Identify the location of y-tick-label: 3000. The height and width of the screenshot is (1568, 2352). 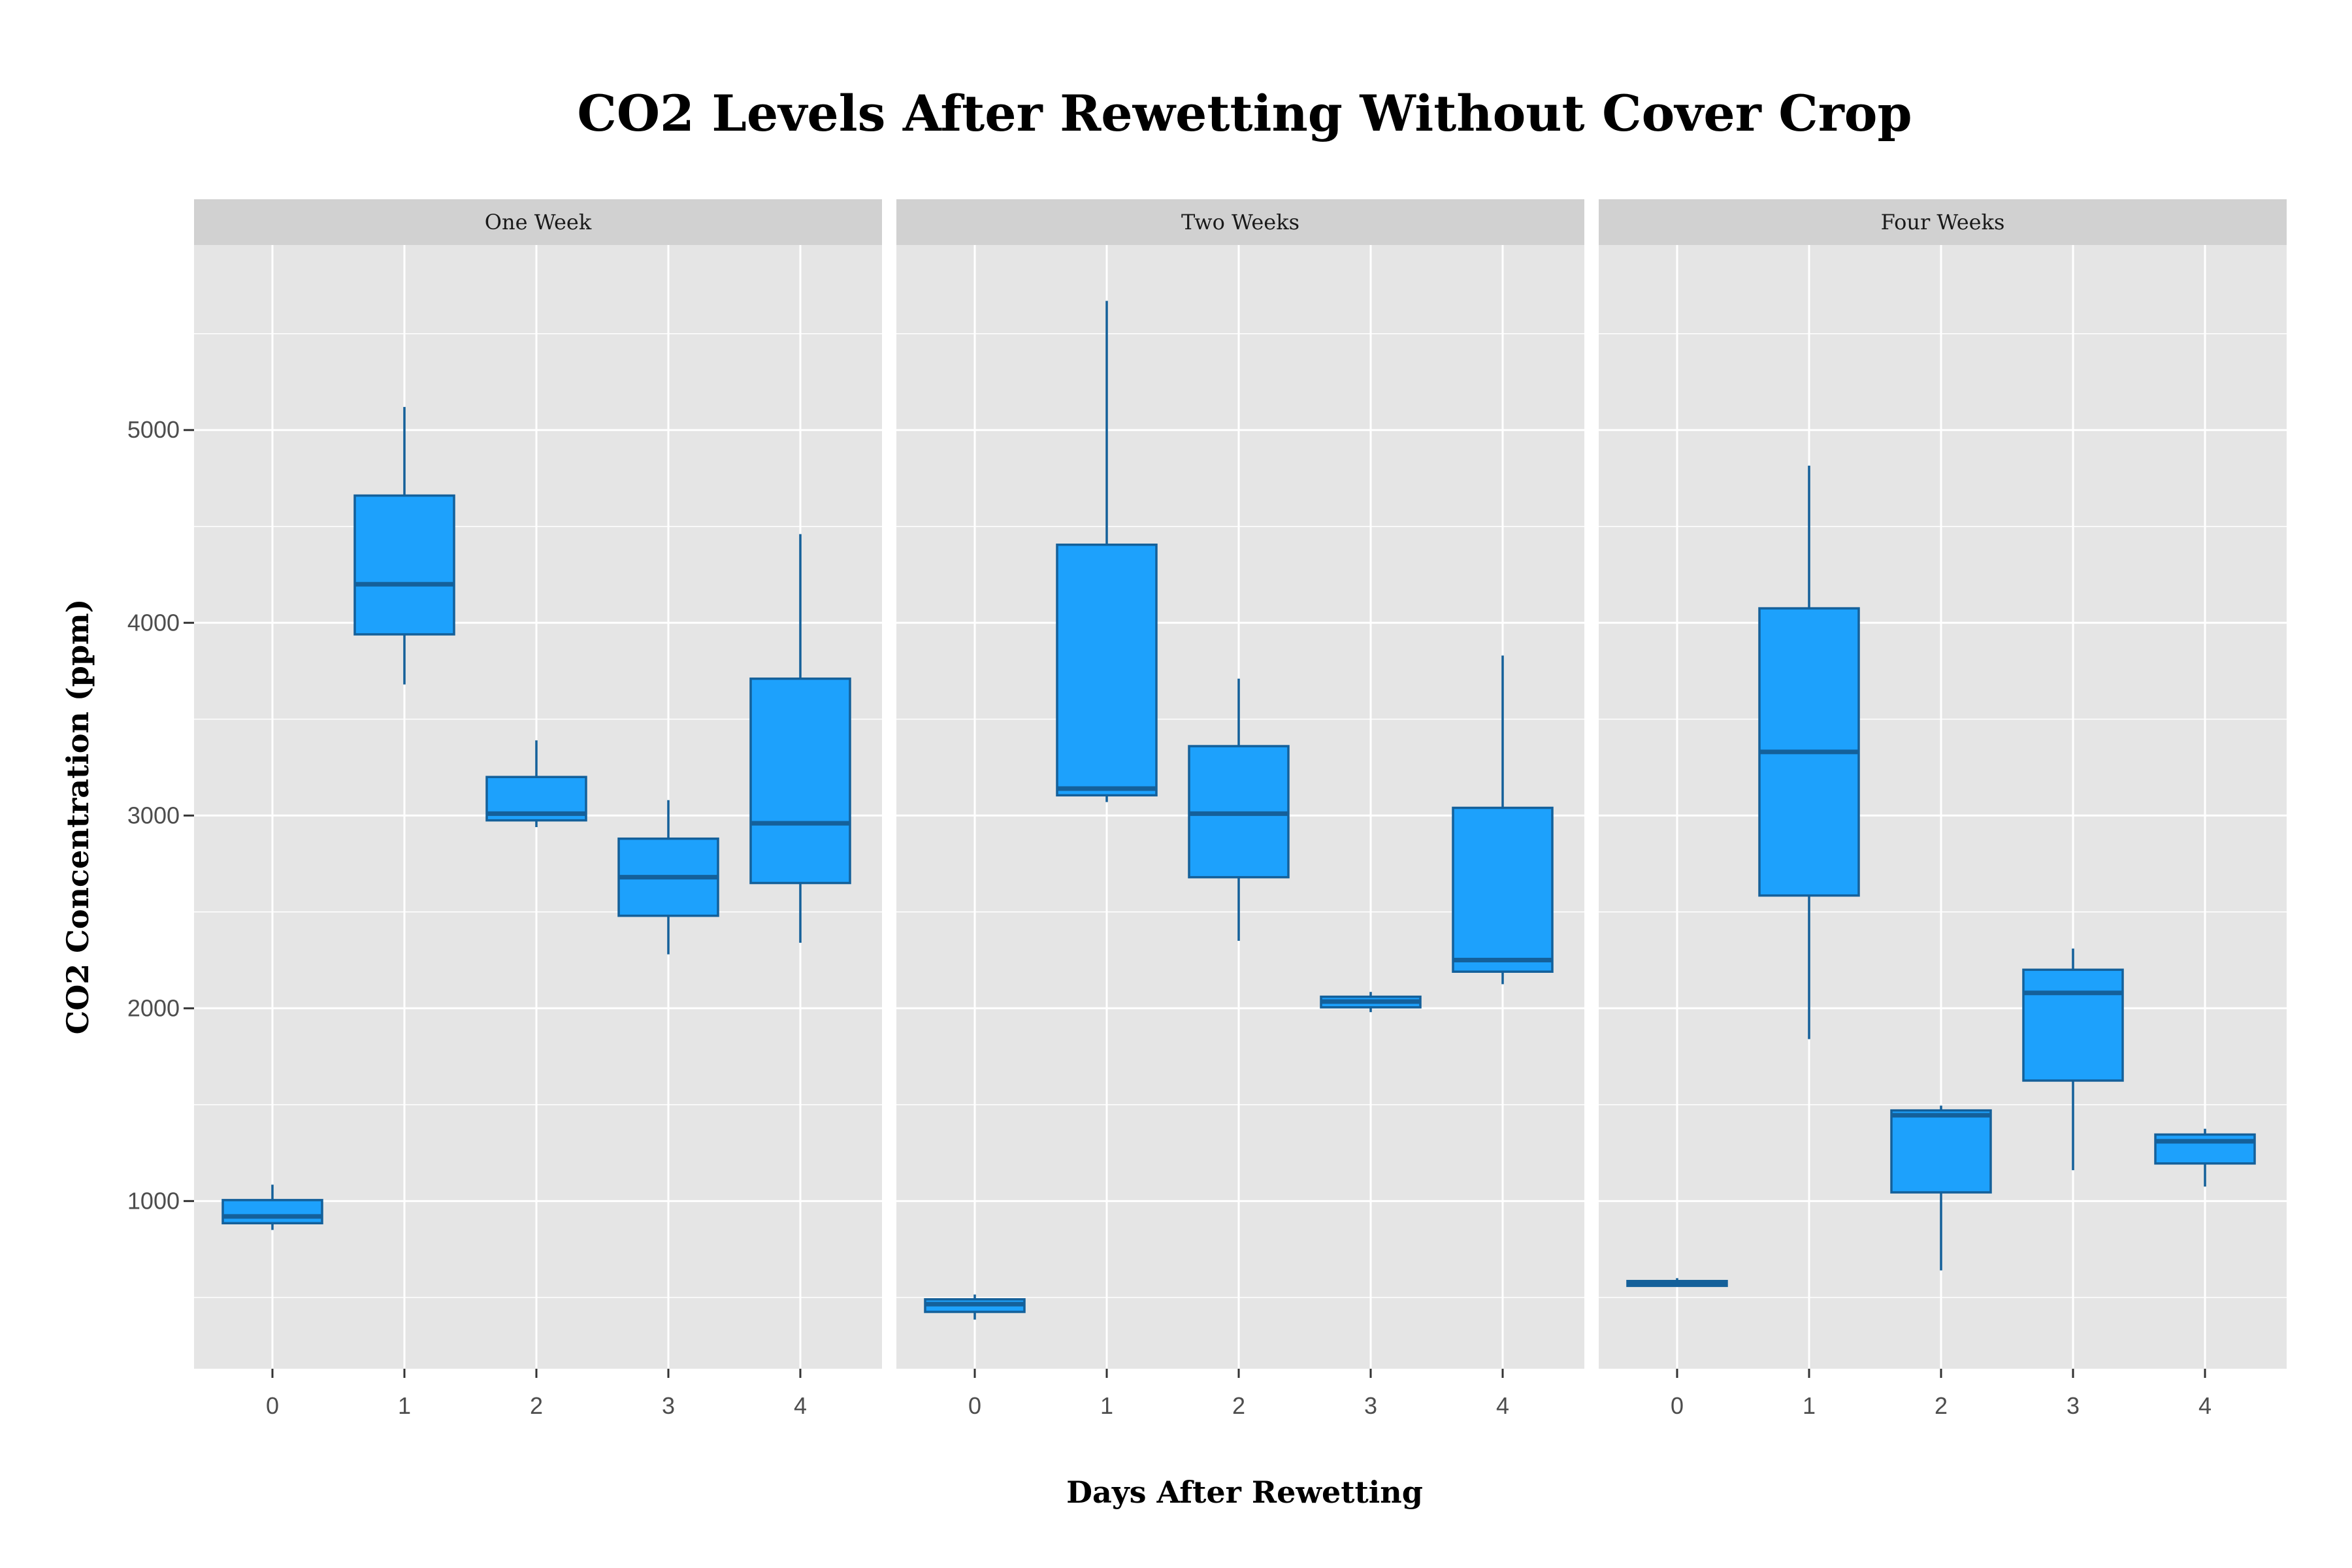
(153, 815).